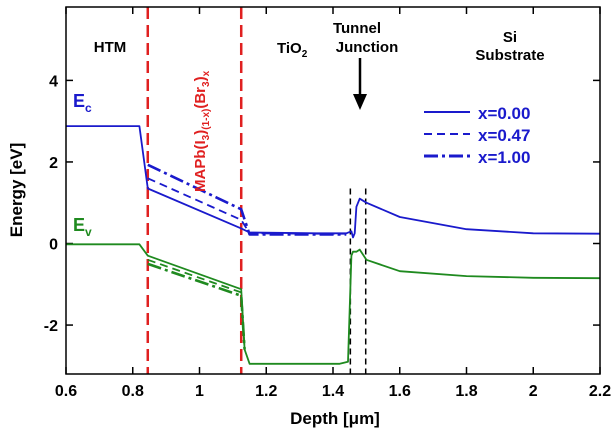  I want to click on tio2-label-main: TiO, so click(289, 48).